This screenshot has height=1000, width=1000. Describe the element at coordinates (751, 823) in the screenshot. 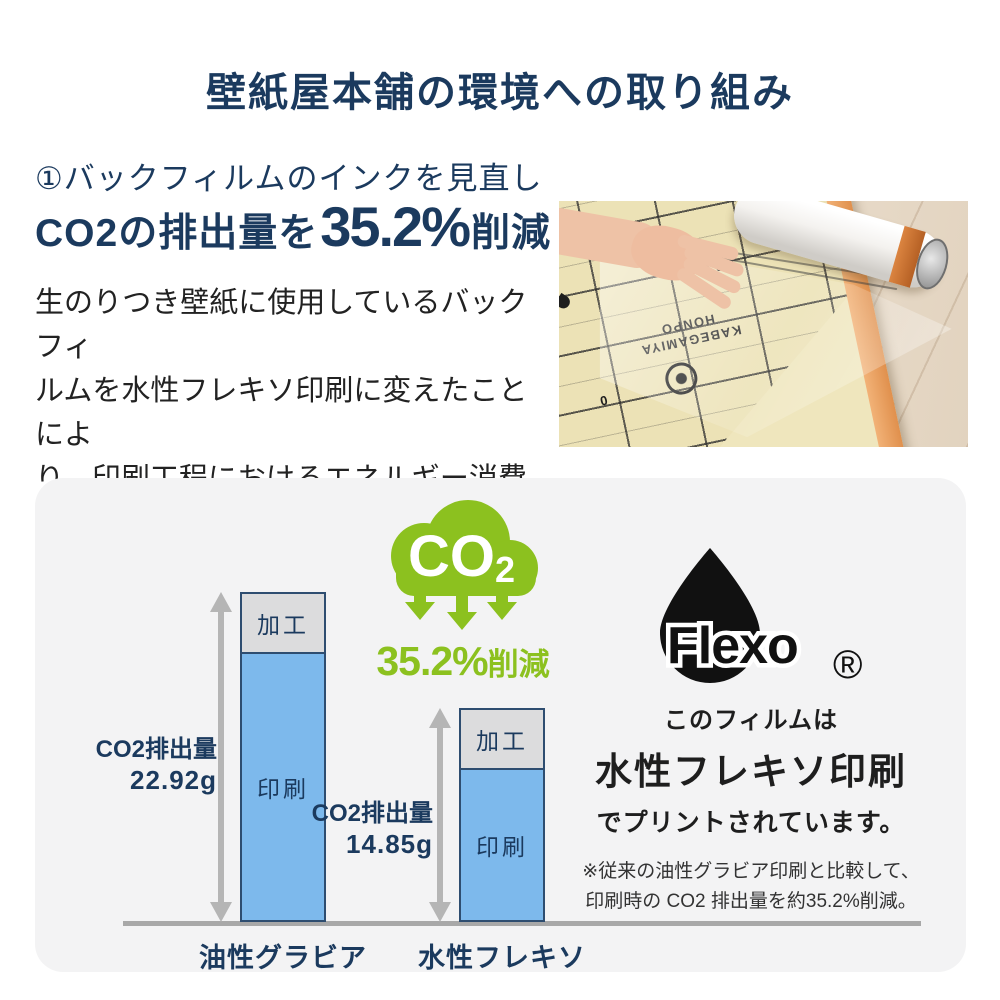

I see `flexo-line3: でプリントされています。` at that location.